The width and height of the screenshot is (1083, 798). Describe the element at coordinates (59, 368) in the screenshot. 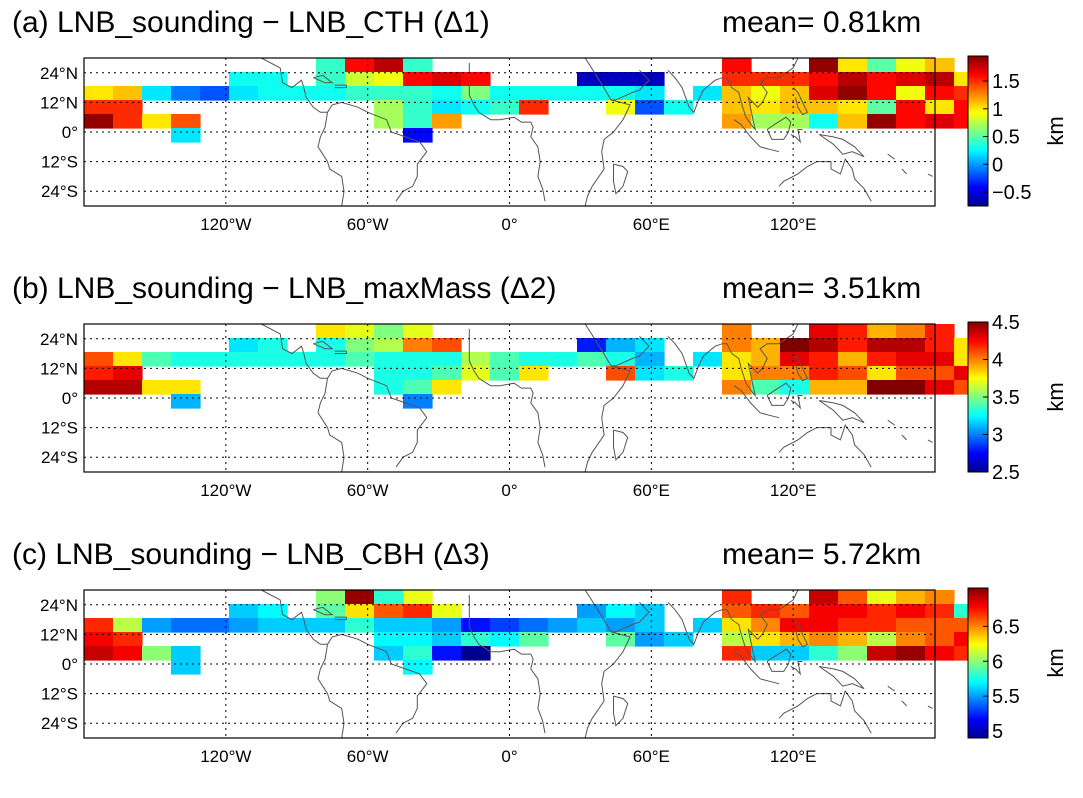

I see `lat-tick-label: 12°N` at that location.